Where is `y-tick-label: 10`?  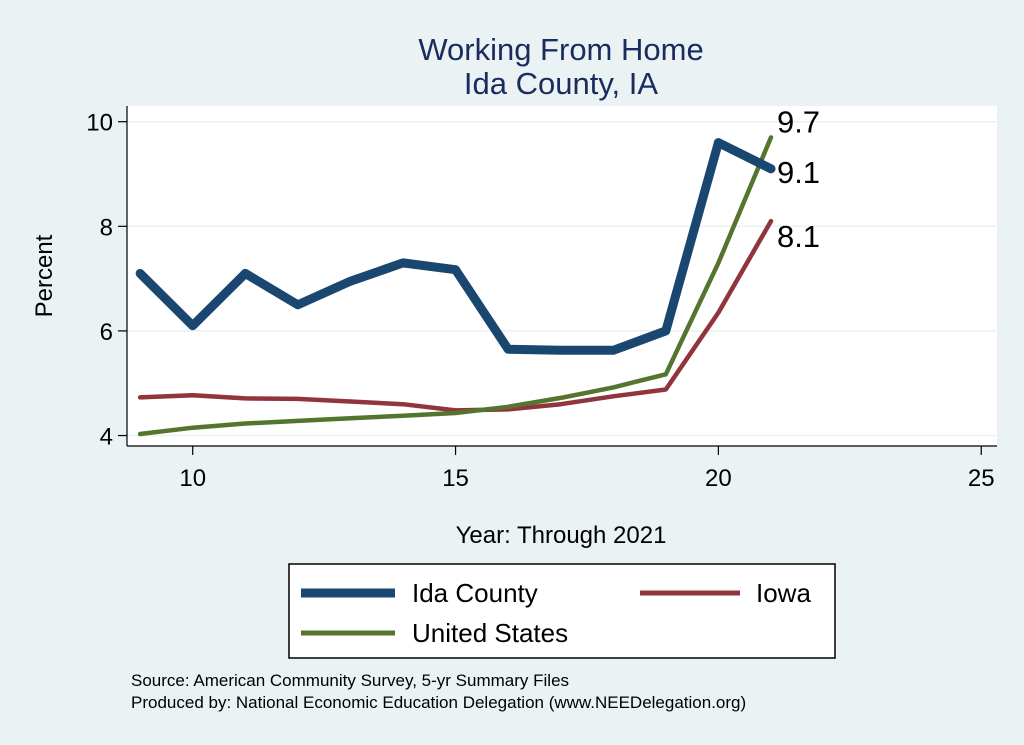
y-tick-label: 10 is located at coordinates (99, 123).